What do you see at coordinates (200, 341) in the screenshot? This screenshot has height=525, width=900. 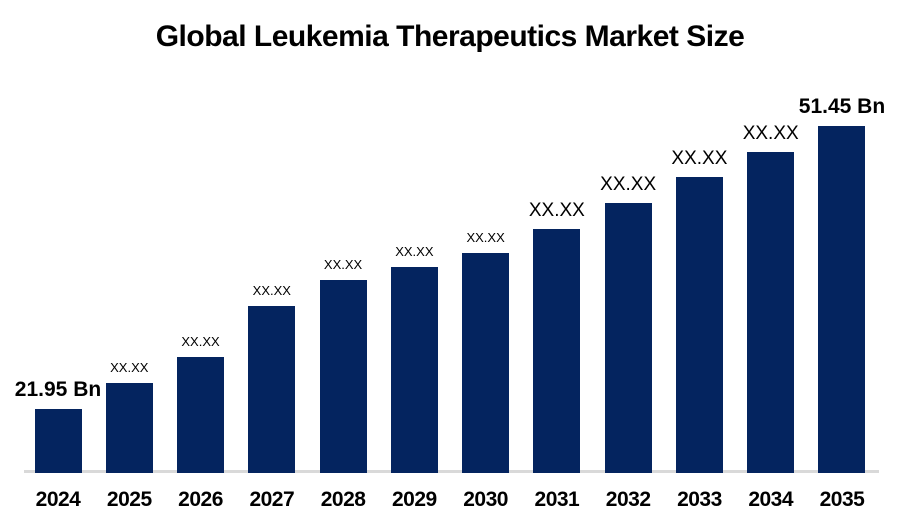 I see `bar-value-label-2026: XX.XX` at bounding box center [200, 341].